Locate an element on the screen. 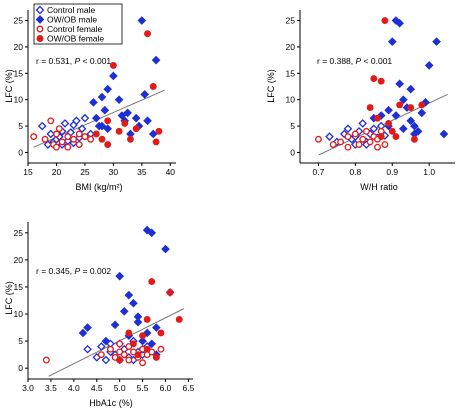 This screenshot has width=474, height=413. y-tick-label-0: 0 is located at coordinates (20, 152).